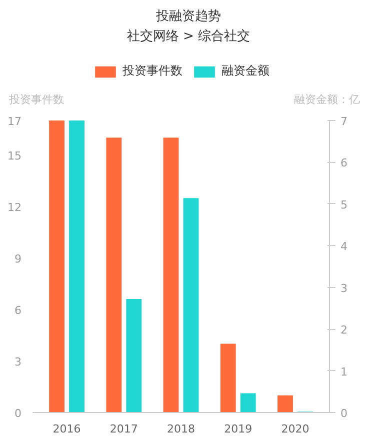  What do you see at coordinates (18, 361) in the screenshot?
I see `y-tick-label: 3` at bounding box center [18, 361].